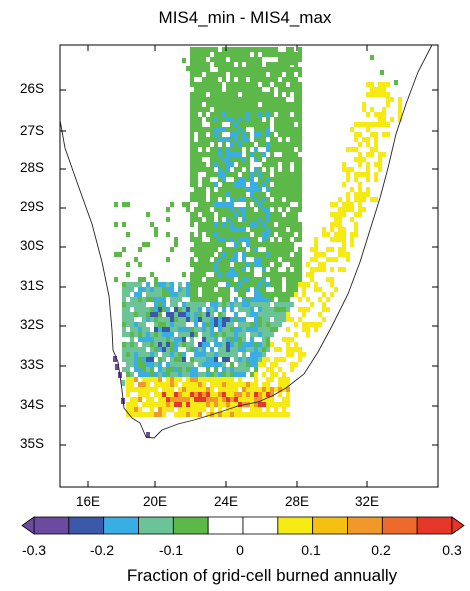 This screenshot has width=470, height=591. What do you see at coordinates (31, 324) in the screenshot?
I see `lat-label-32s: 32S` at bounding box center [31, 324].